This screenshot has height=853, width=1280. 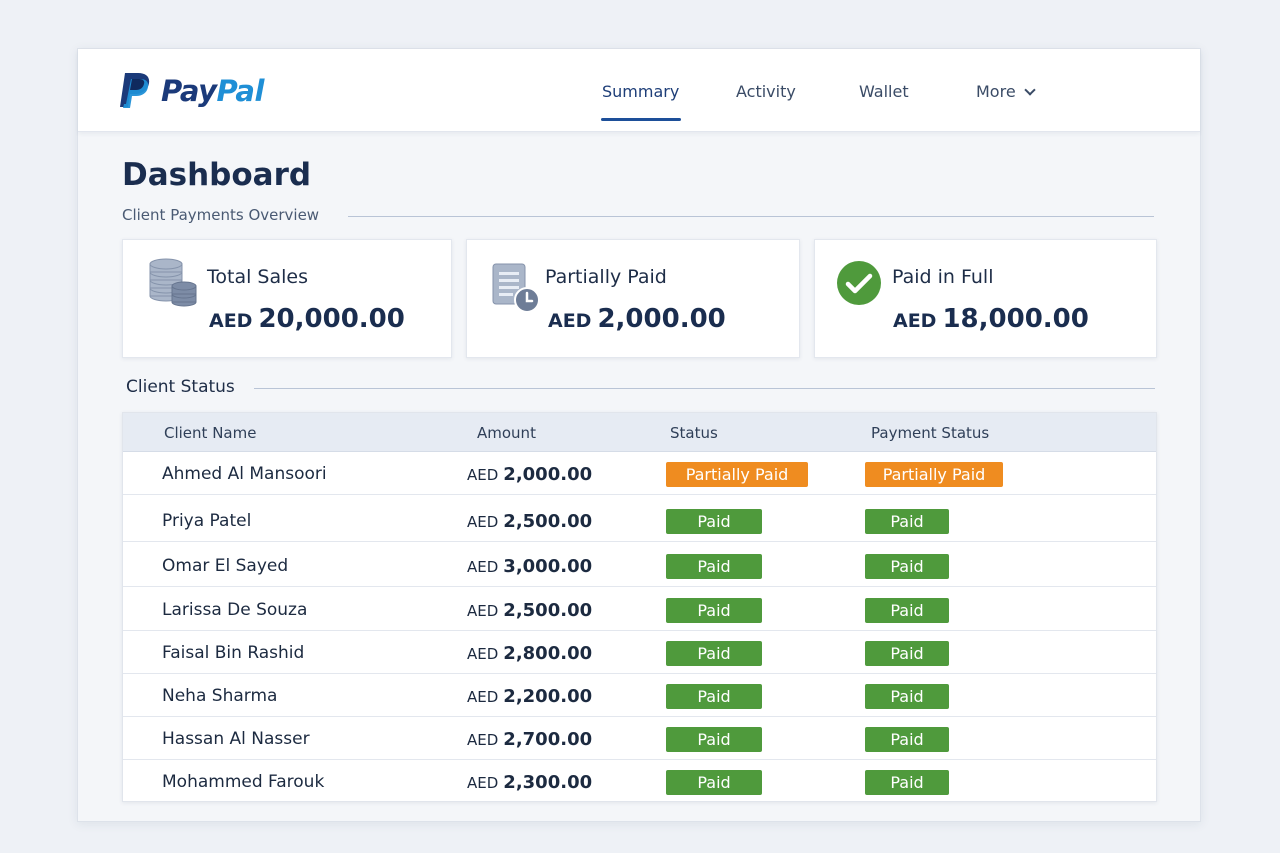 I want to click on card-value: AED 18,000.00, so click(x=991, y=319).